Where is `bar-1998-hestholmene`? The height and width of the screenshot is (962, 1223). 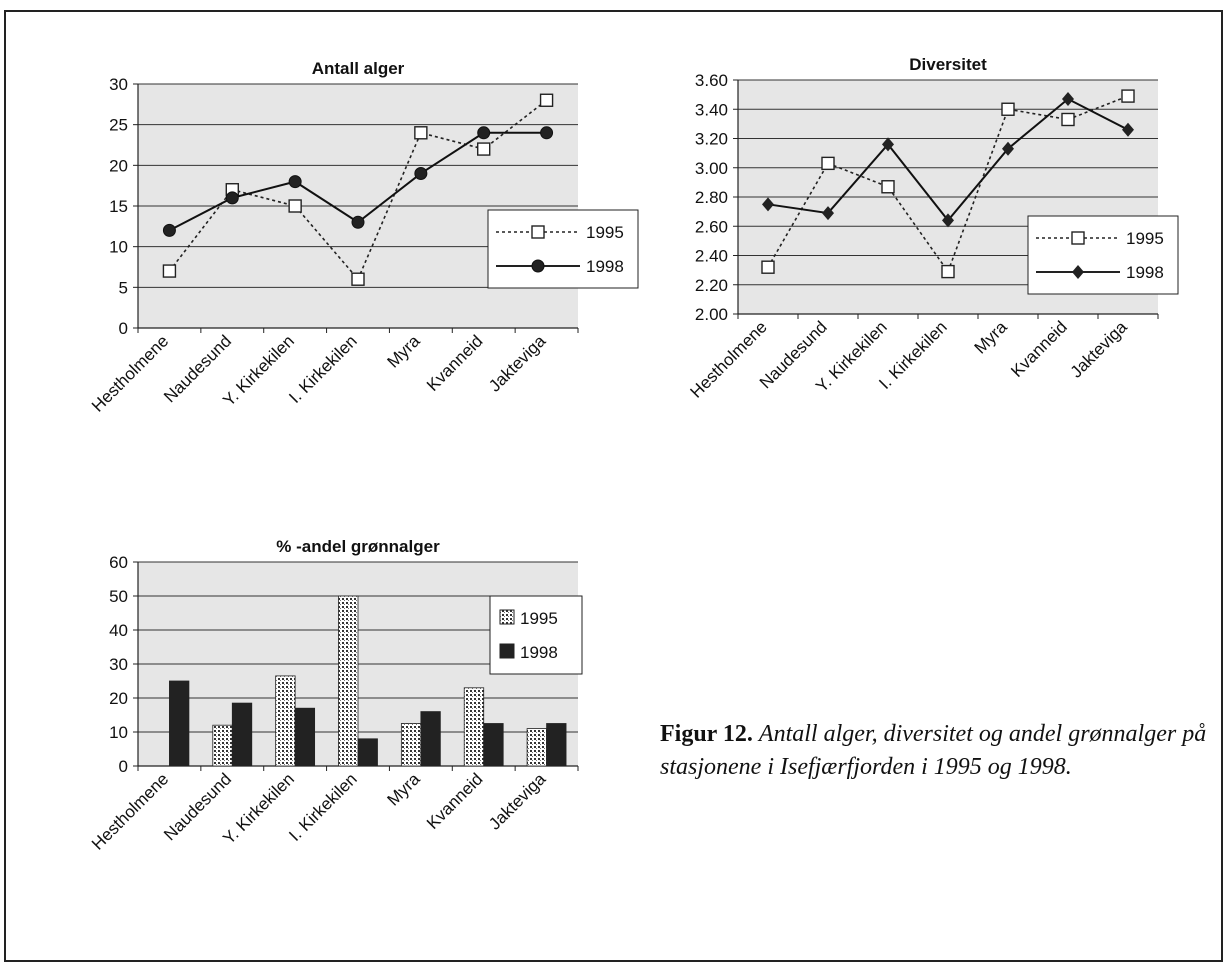 bar-1998-hestholmene is located at coordinates (179, 723).